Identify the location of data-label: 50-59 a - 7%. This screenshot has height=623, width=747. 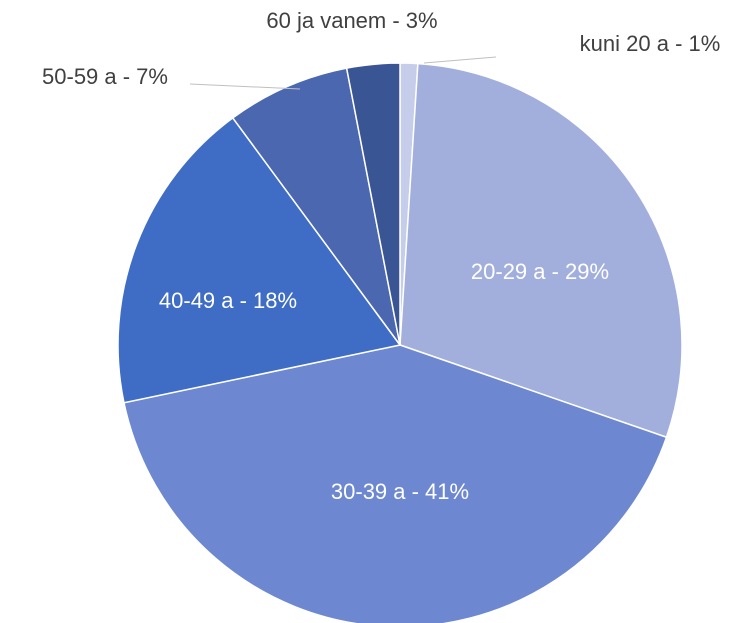
(105, 76).